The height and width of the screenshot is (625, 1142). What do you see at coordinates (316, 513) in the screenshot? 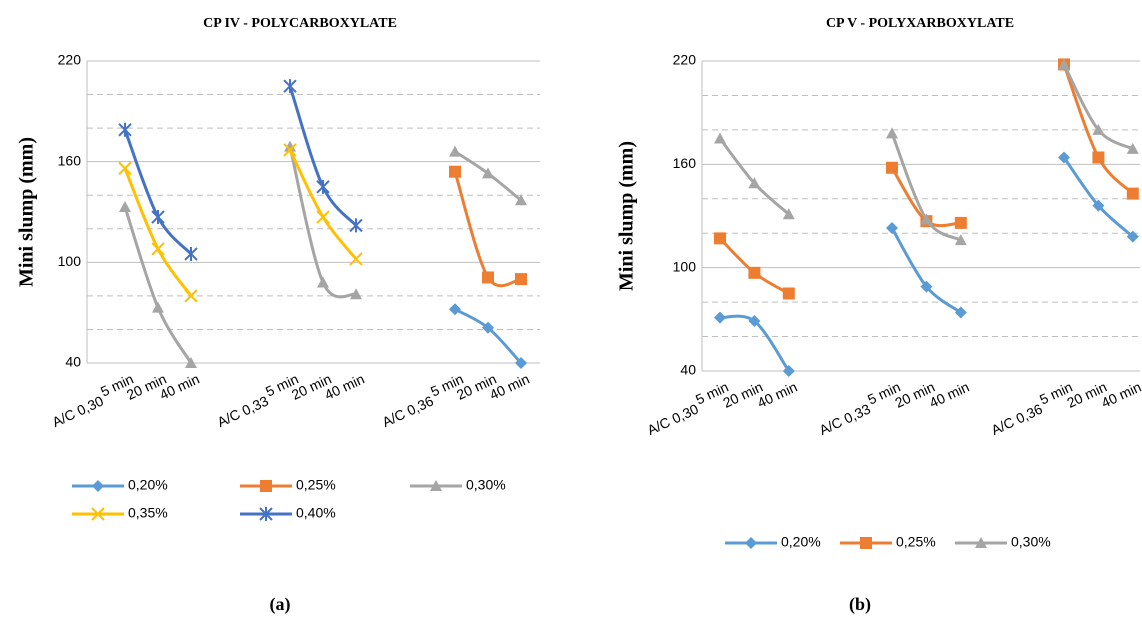
I see `legend-label: 0,40%` at bounding box center [316, 513].